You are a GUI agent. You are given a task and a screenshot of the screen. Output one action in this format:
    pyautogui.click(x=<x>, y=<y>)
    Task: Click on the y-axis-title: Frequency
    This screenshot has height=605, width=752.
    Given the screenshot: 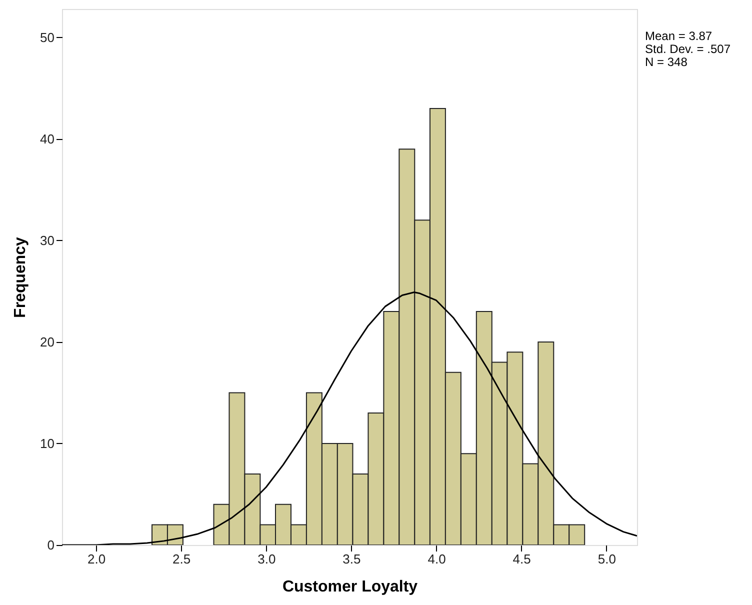 What is the action you would take?
    pyautogui.click(x=21, y=277)
    